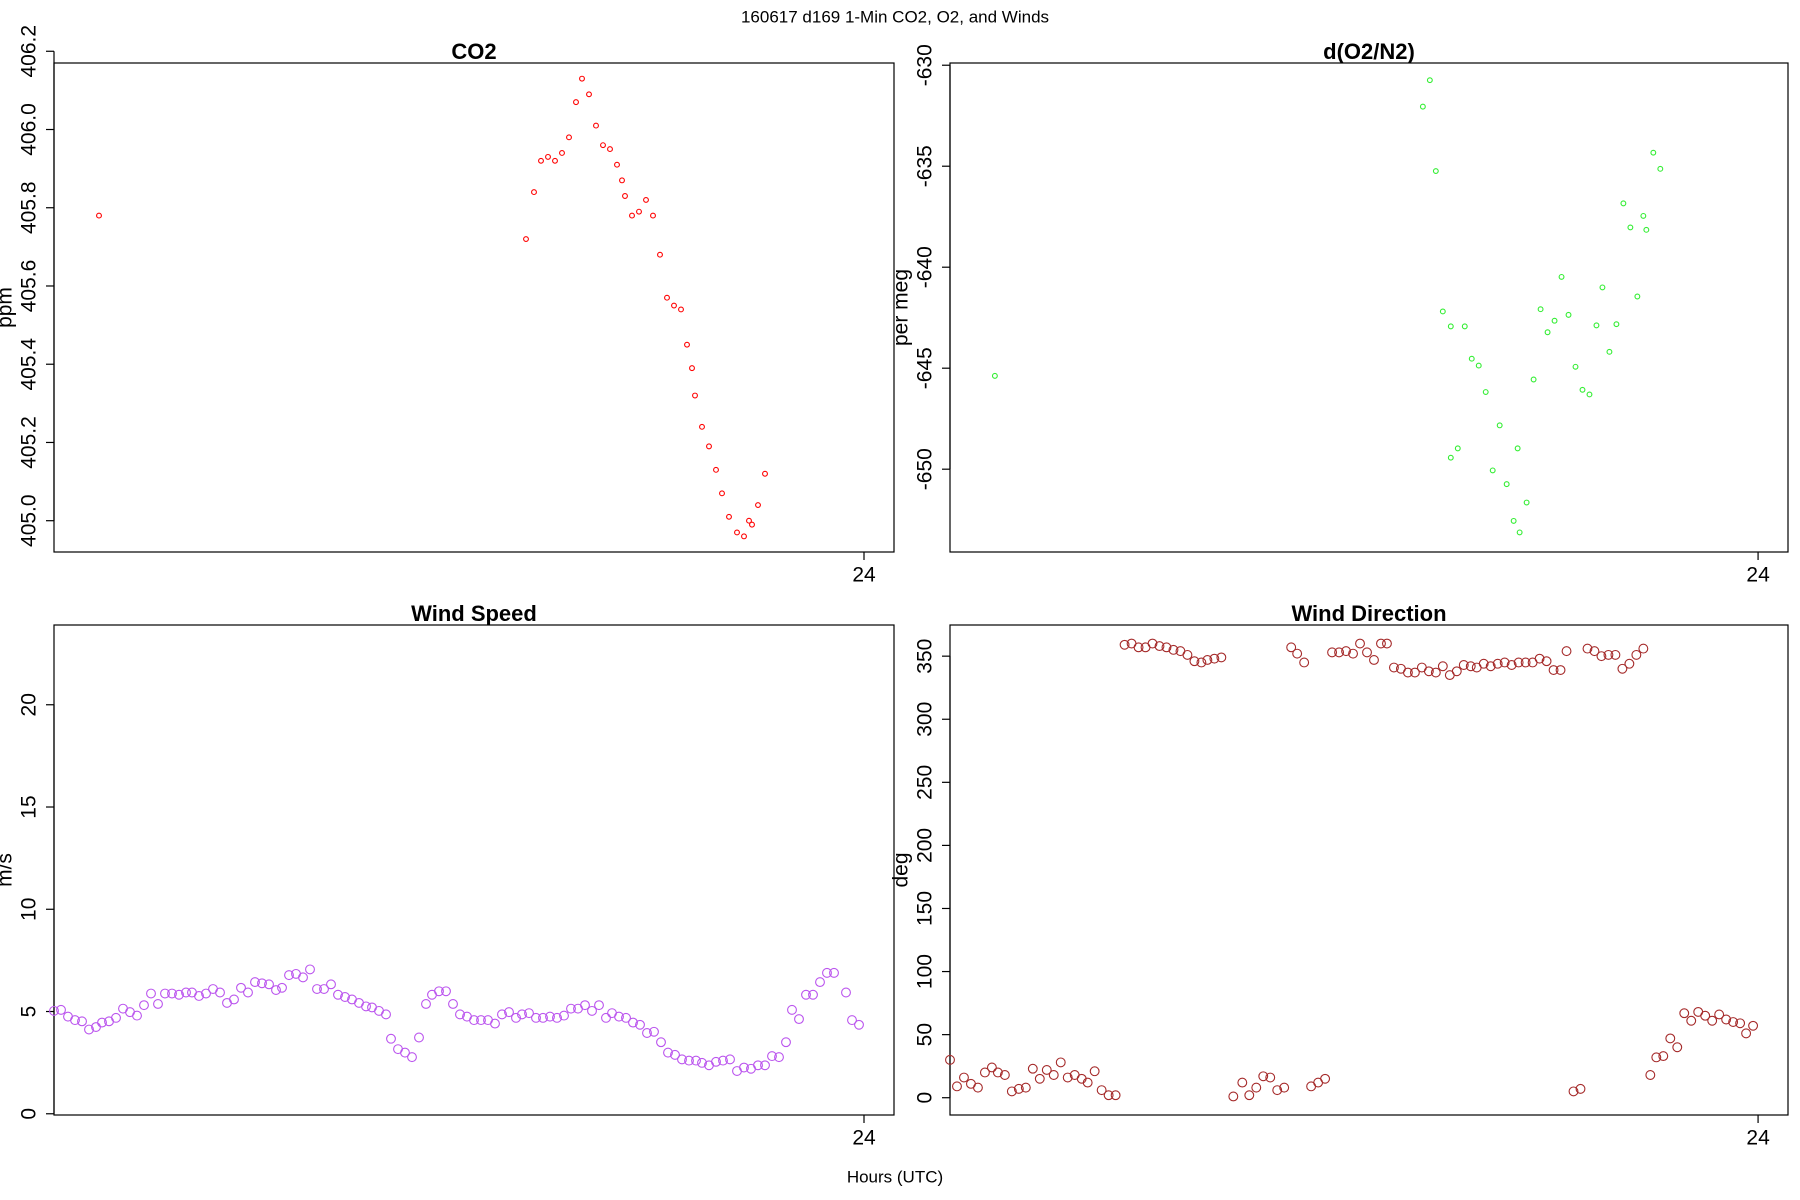  I want to click on x-tick-label: 24, so click(864, 575).